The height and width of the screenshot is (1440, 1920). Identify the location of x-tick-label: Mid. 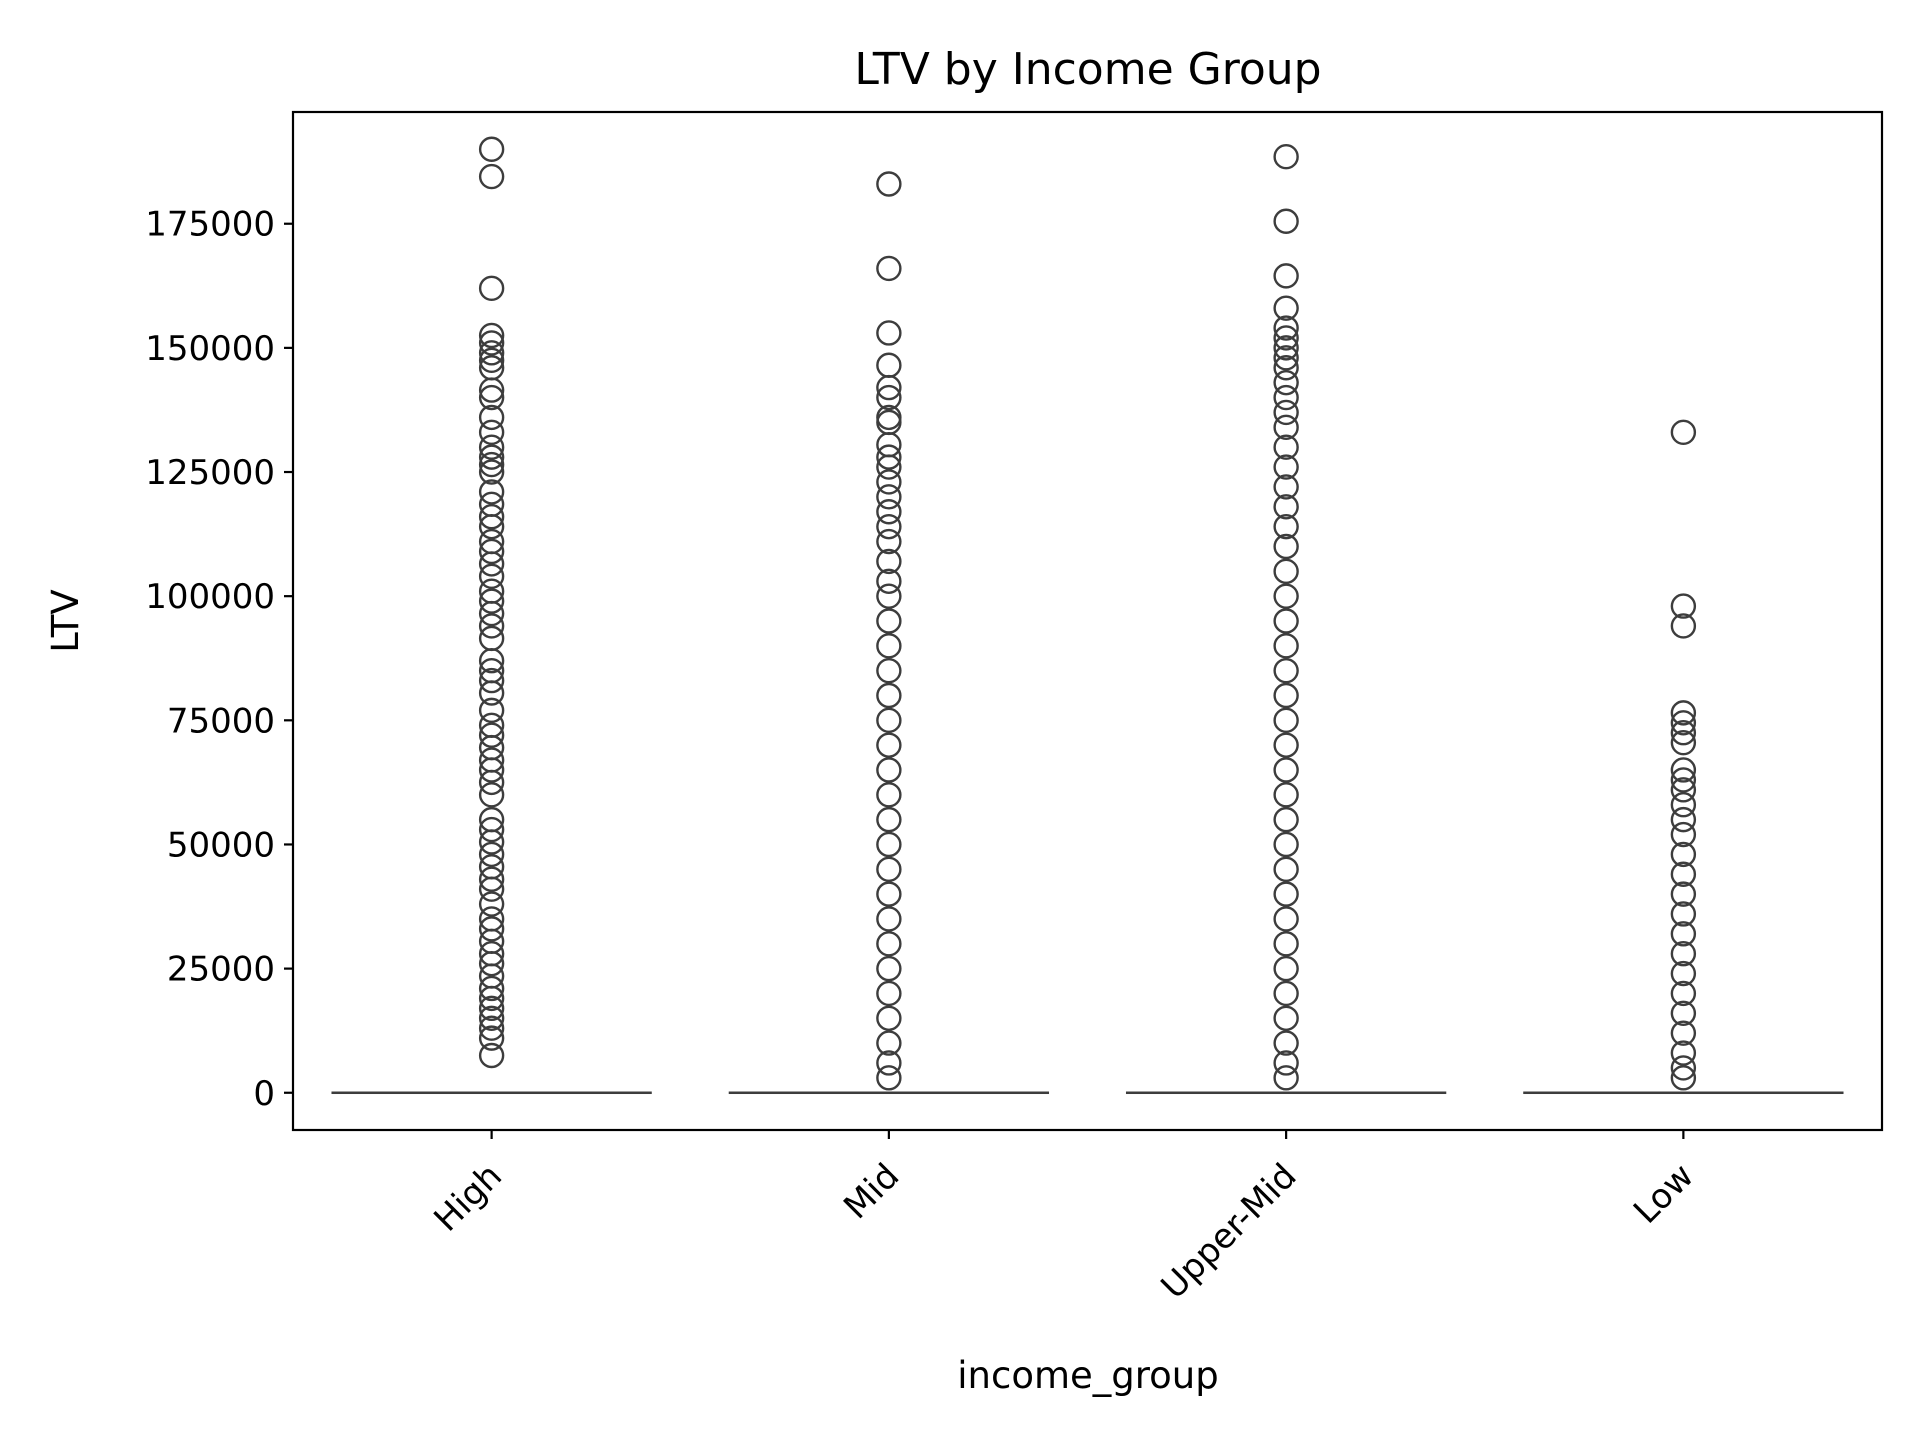
(871, 1191).